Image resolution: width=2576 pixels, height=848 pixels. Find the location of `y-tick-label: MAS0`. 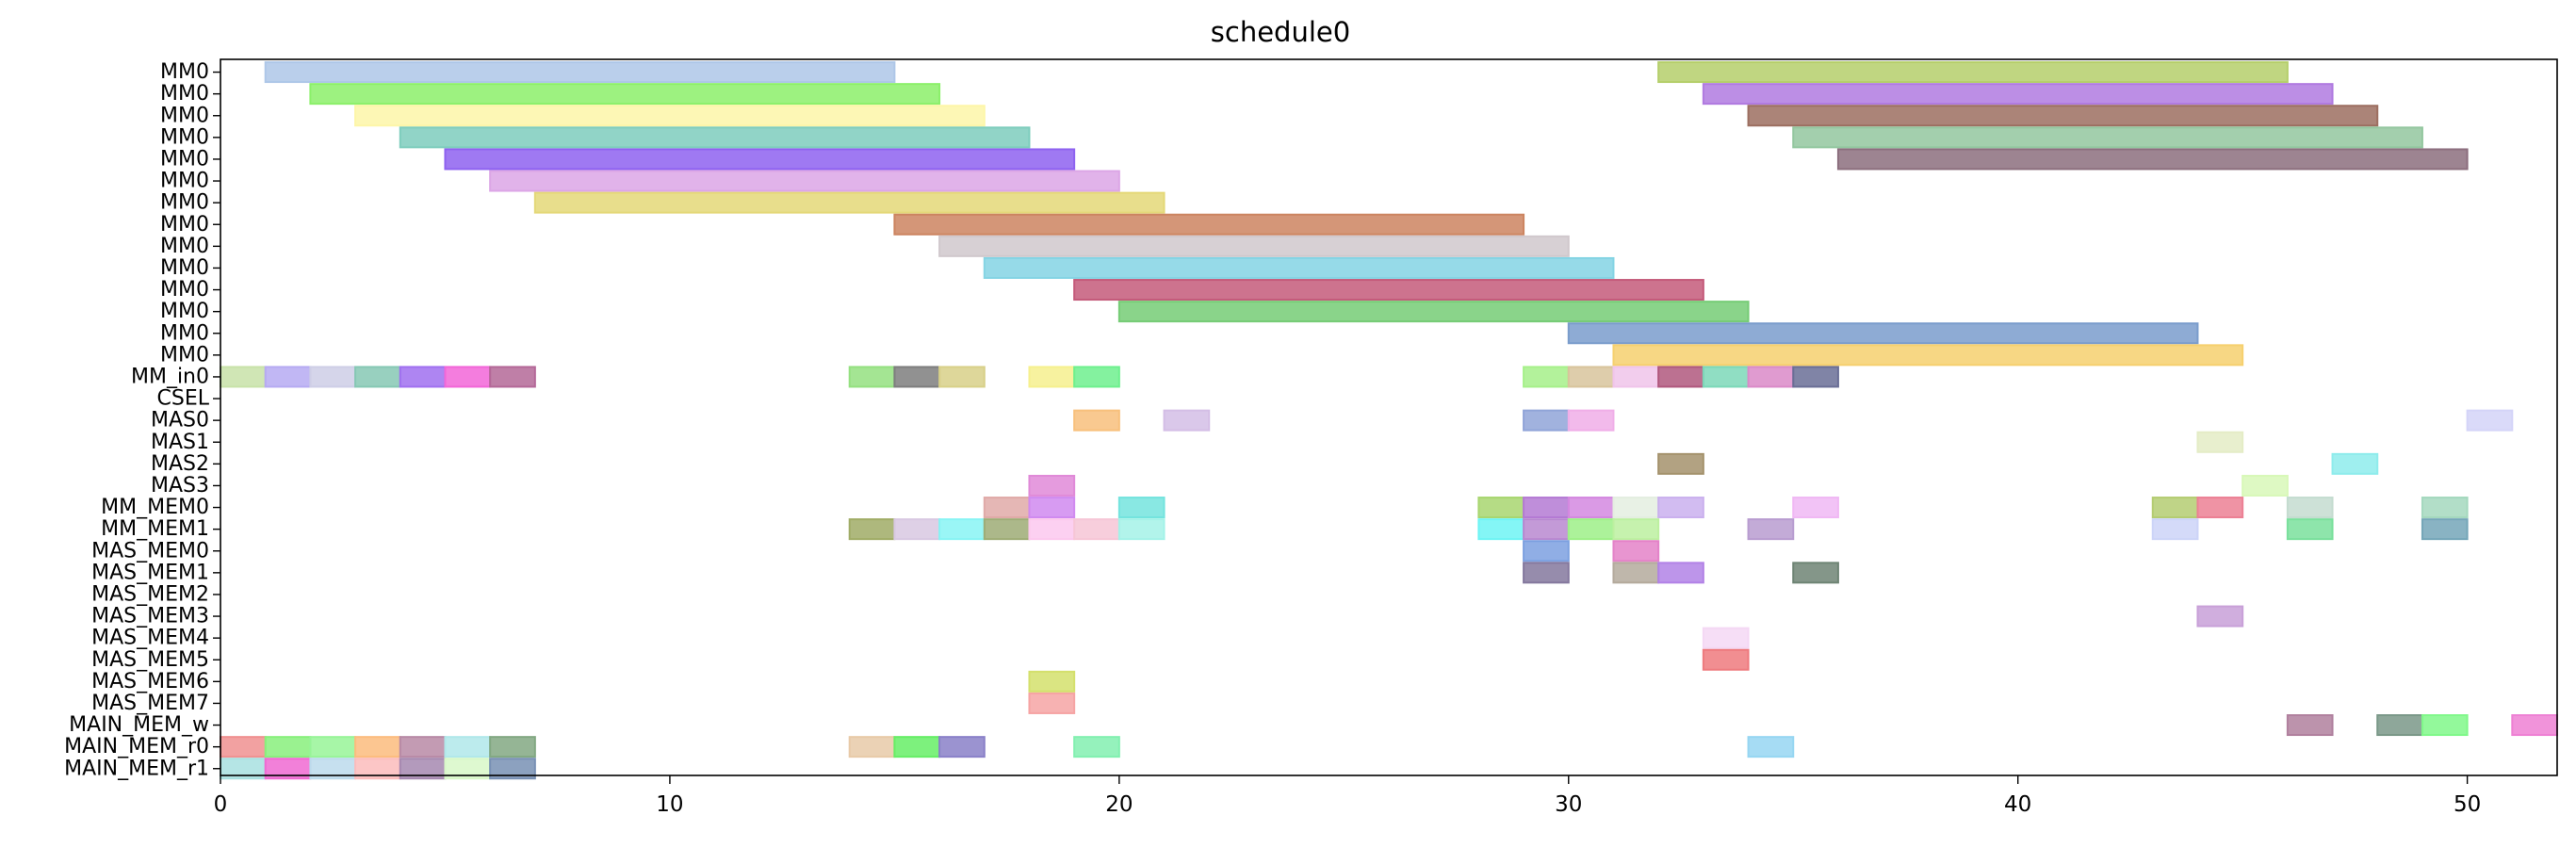

y-tick-label: MAS0 is located at coordinates (180, 420).